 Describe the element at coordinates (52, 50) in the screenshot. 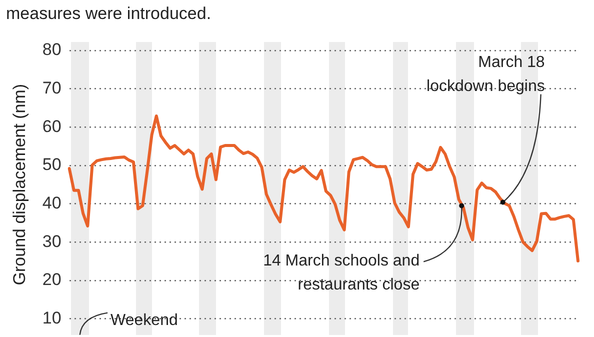

I see `y-tick-label: 80` at that location.